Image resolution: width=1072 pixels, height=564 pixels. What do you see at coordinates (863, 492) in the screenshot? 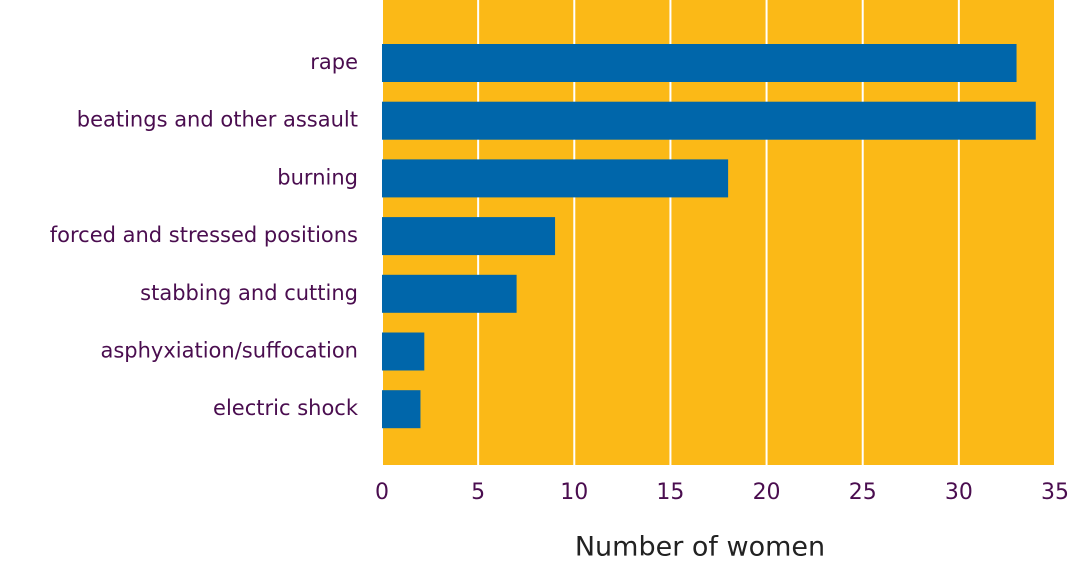
I see `x-tick-label: 25` at bounding box center [863, 492].